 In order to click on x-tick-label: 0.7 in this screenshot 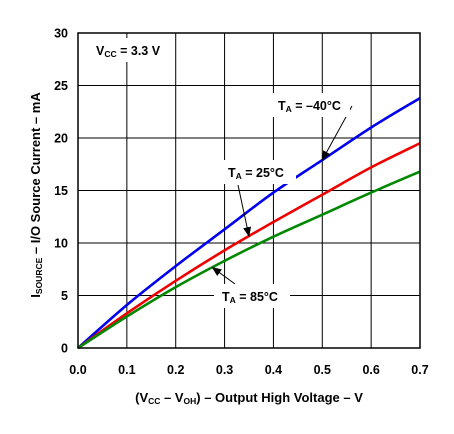, I will do `click(419, 370)`.